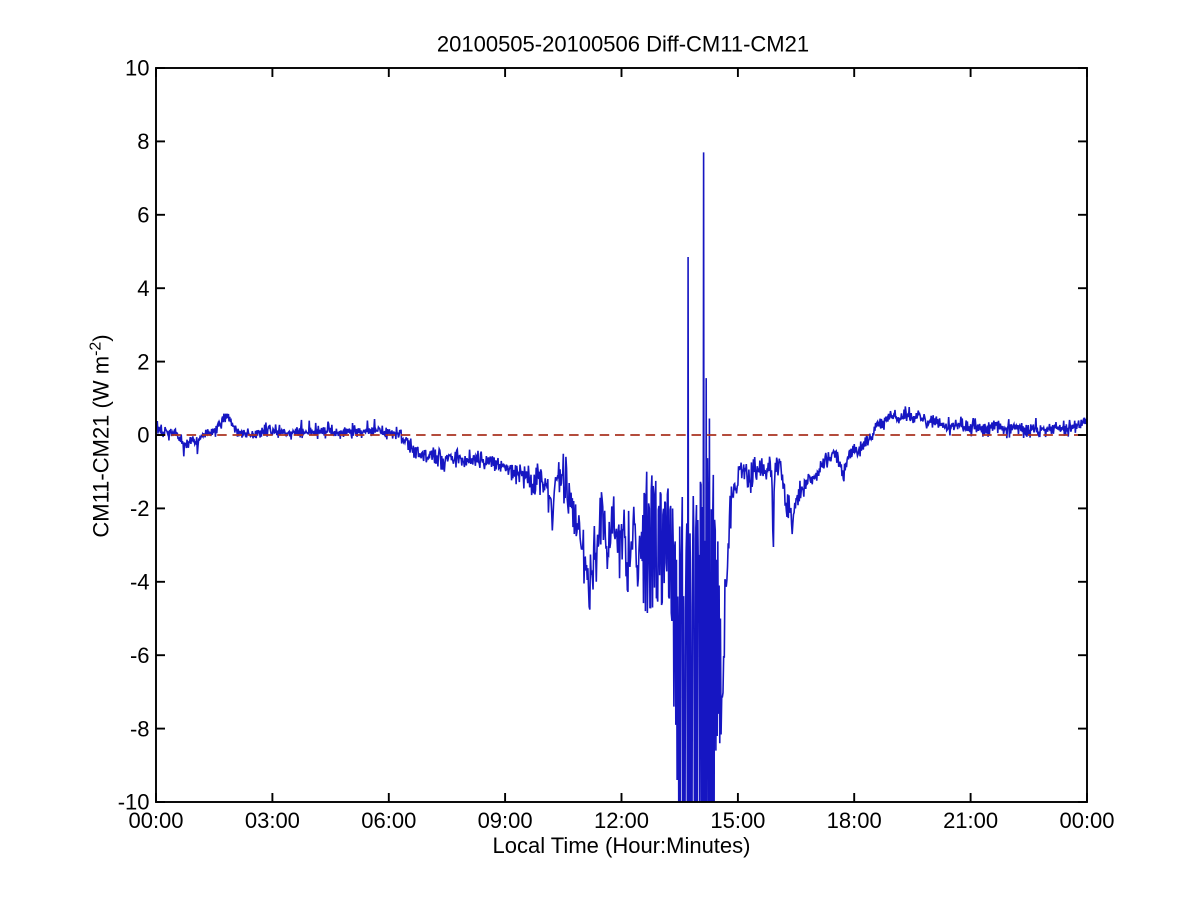  Describe the element at coordinates (737, 820) in the screenshot. I see `svg-text: 15:00` at that location.